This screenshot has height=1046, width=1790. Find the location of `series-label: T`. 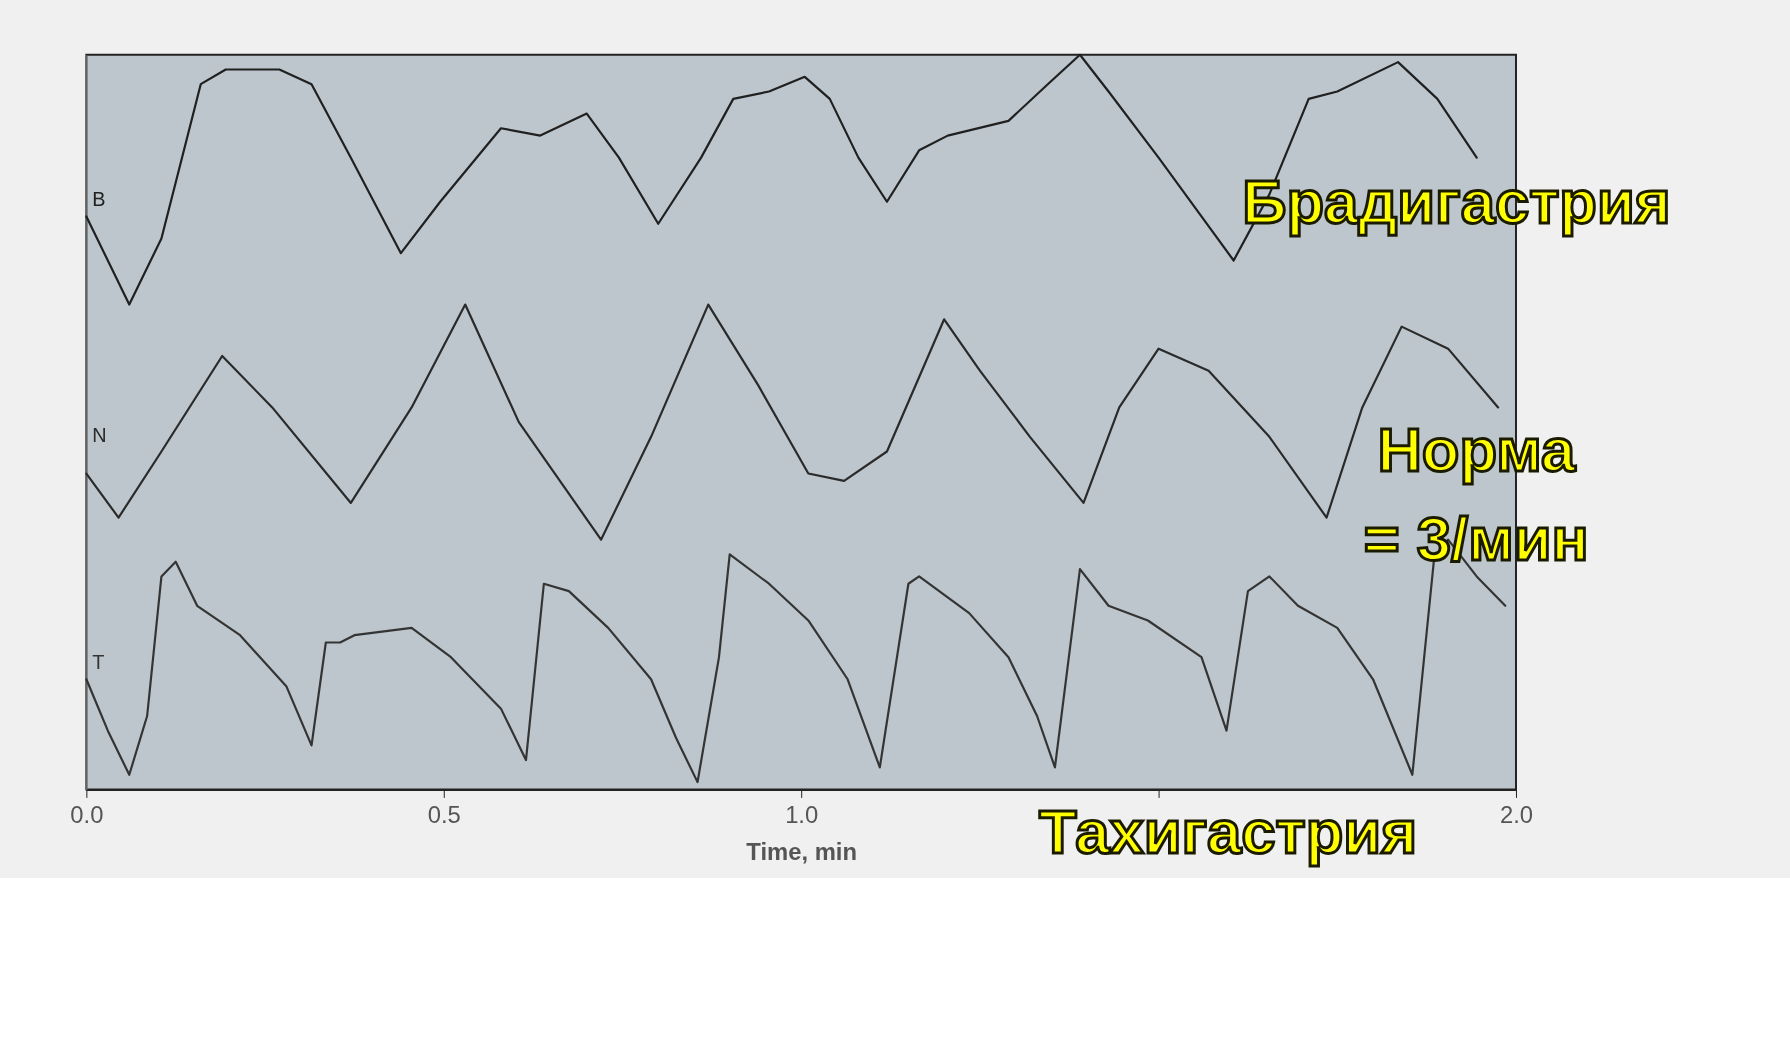

series-label: T is located at coordinates (98, 662).